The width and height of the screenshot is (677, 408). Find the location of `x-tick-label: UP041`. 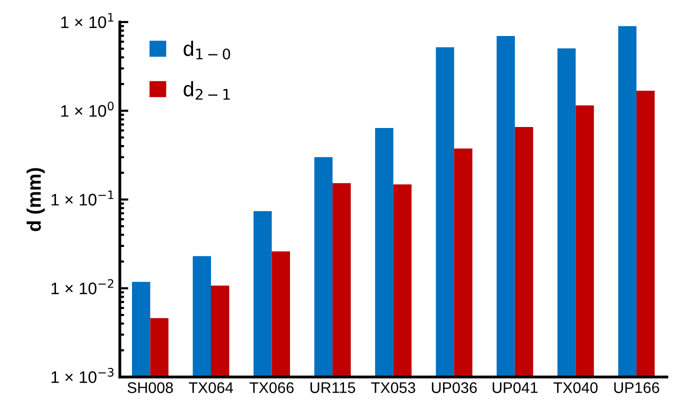

x-tick-label: UP041 is located at coordinates (515, 388).